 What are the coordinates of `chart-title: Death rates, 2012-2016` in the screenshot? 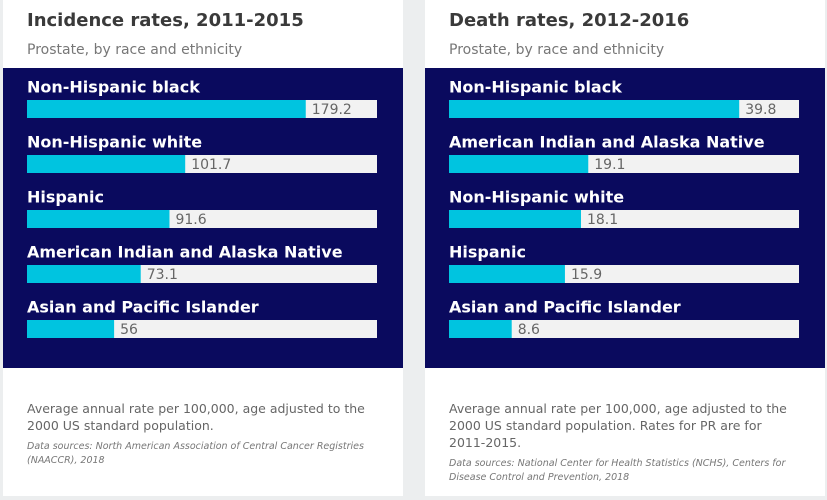 It's located at (569, 20).